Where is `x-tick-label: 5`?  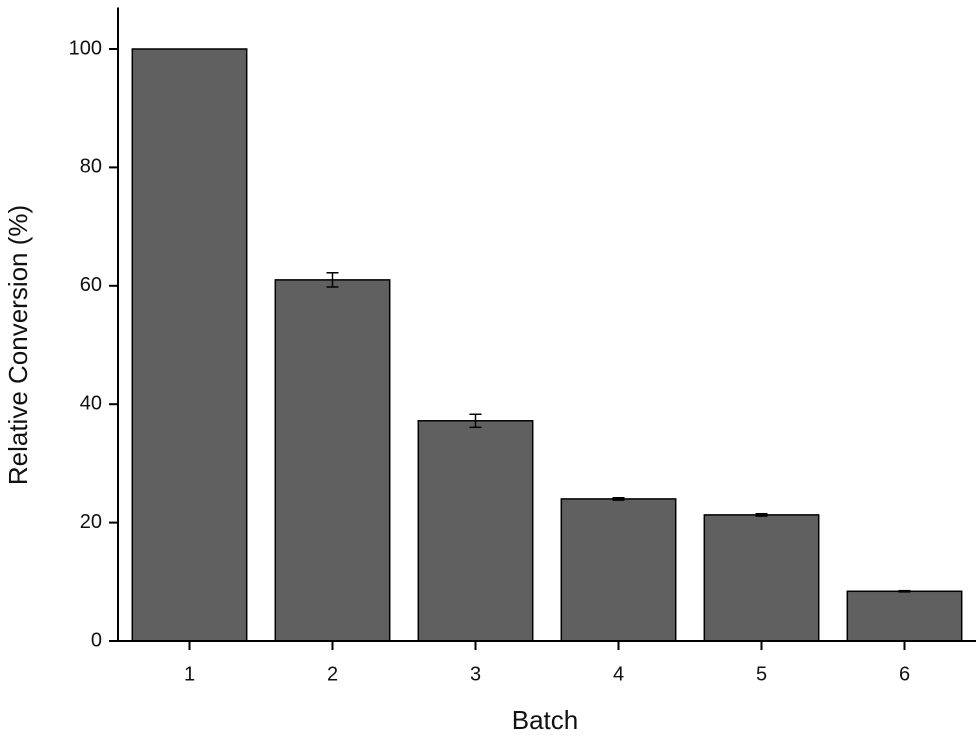
x-tick-label: 5 is located at coordinates (761, 674).